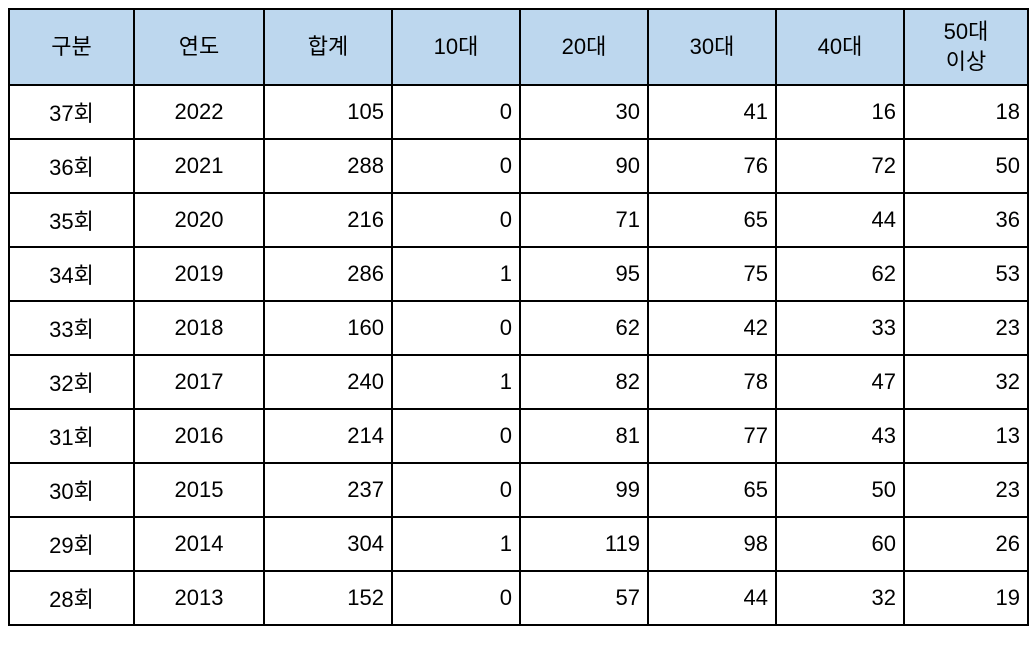 This screenshot has width=1035, height=656. I want to click on cell-total: 152, so click(328, 598).